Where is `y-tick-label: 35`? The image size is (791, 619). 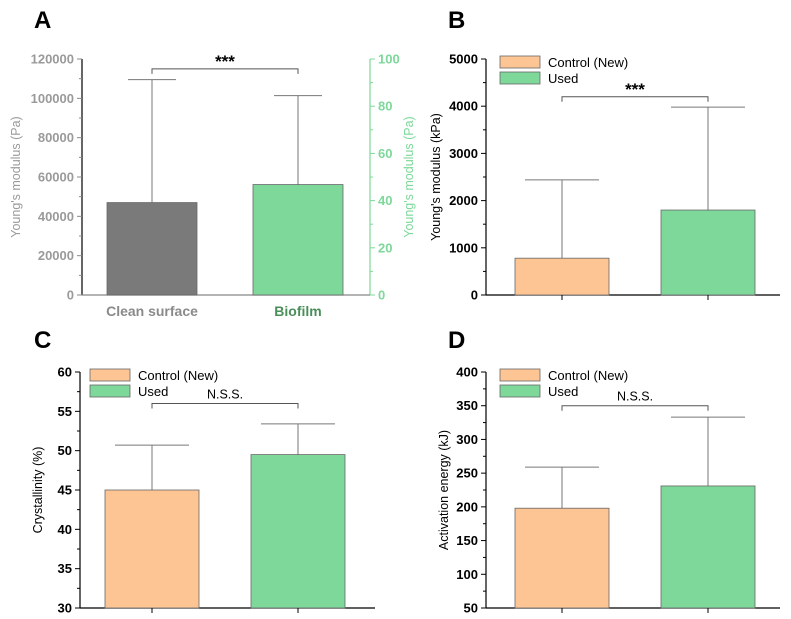
y-tick-label: 35 is located at coordinates (65, 568).